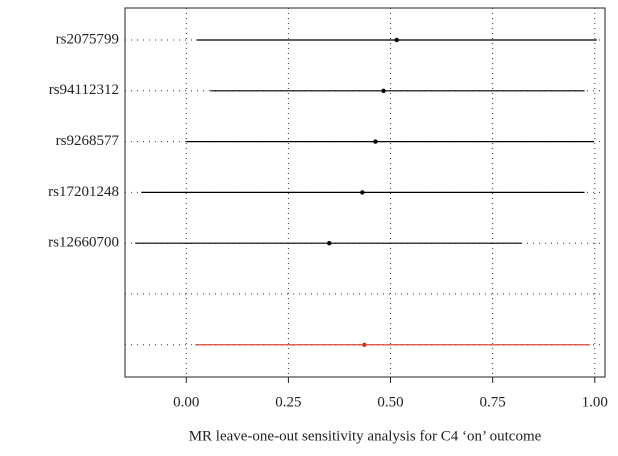 This screenshot has height=456, width=618. What do you see at coordinates (493, 402) in the screenshot?
I see `x-tick-label: 0.75` at bounding box center [493, 402].